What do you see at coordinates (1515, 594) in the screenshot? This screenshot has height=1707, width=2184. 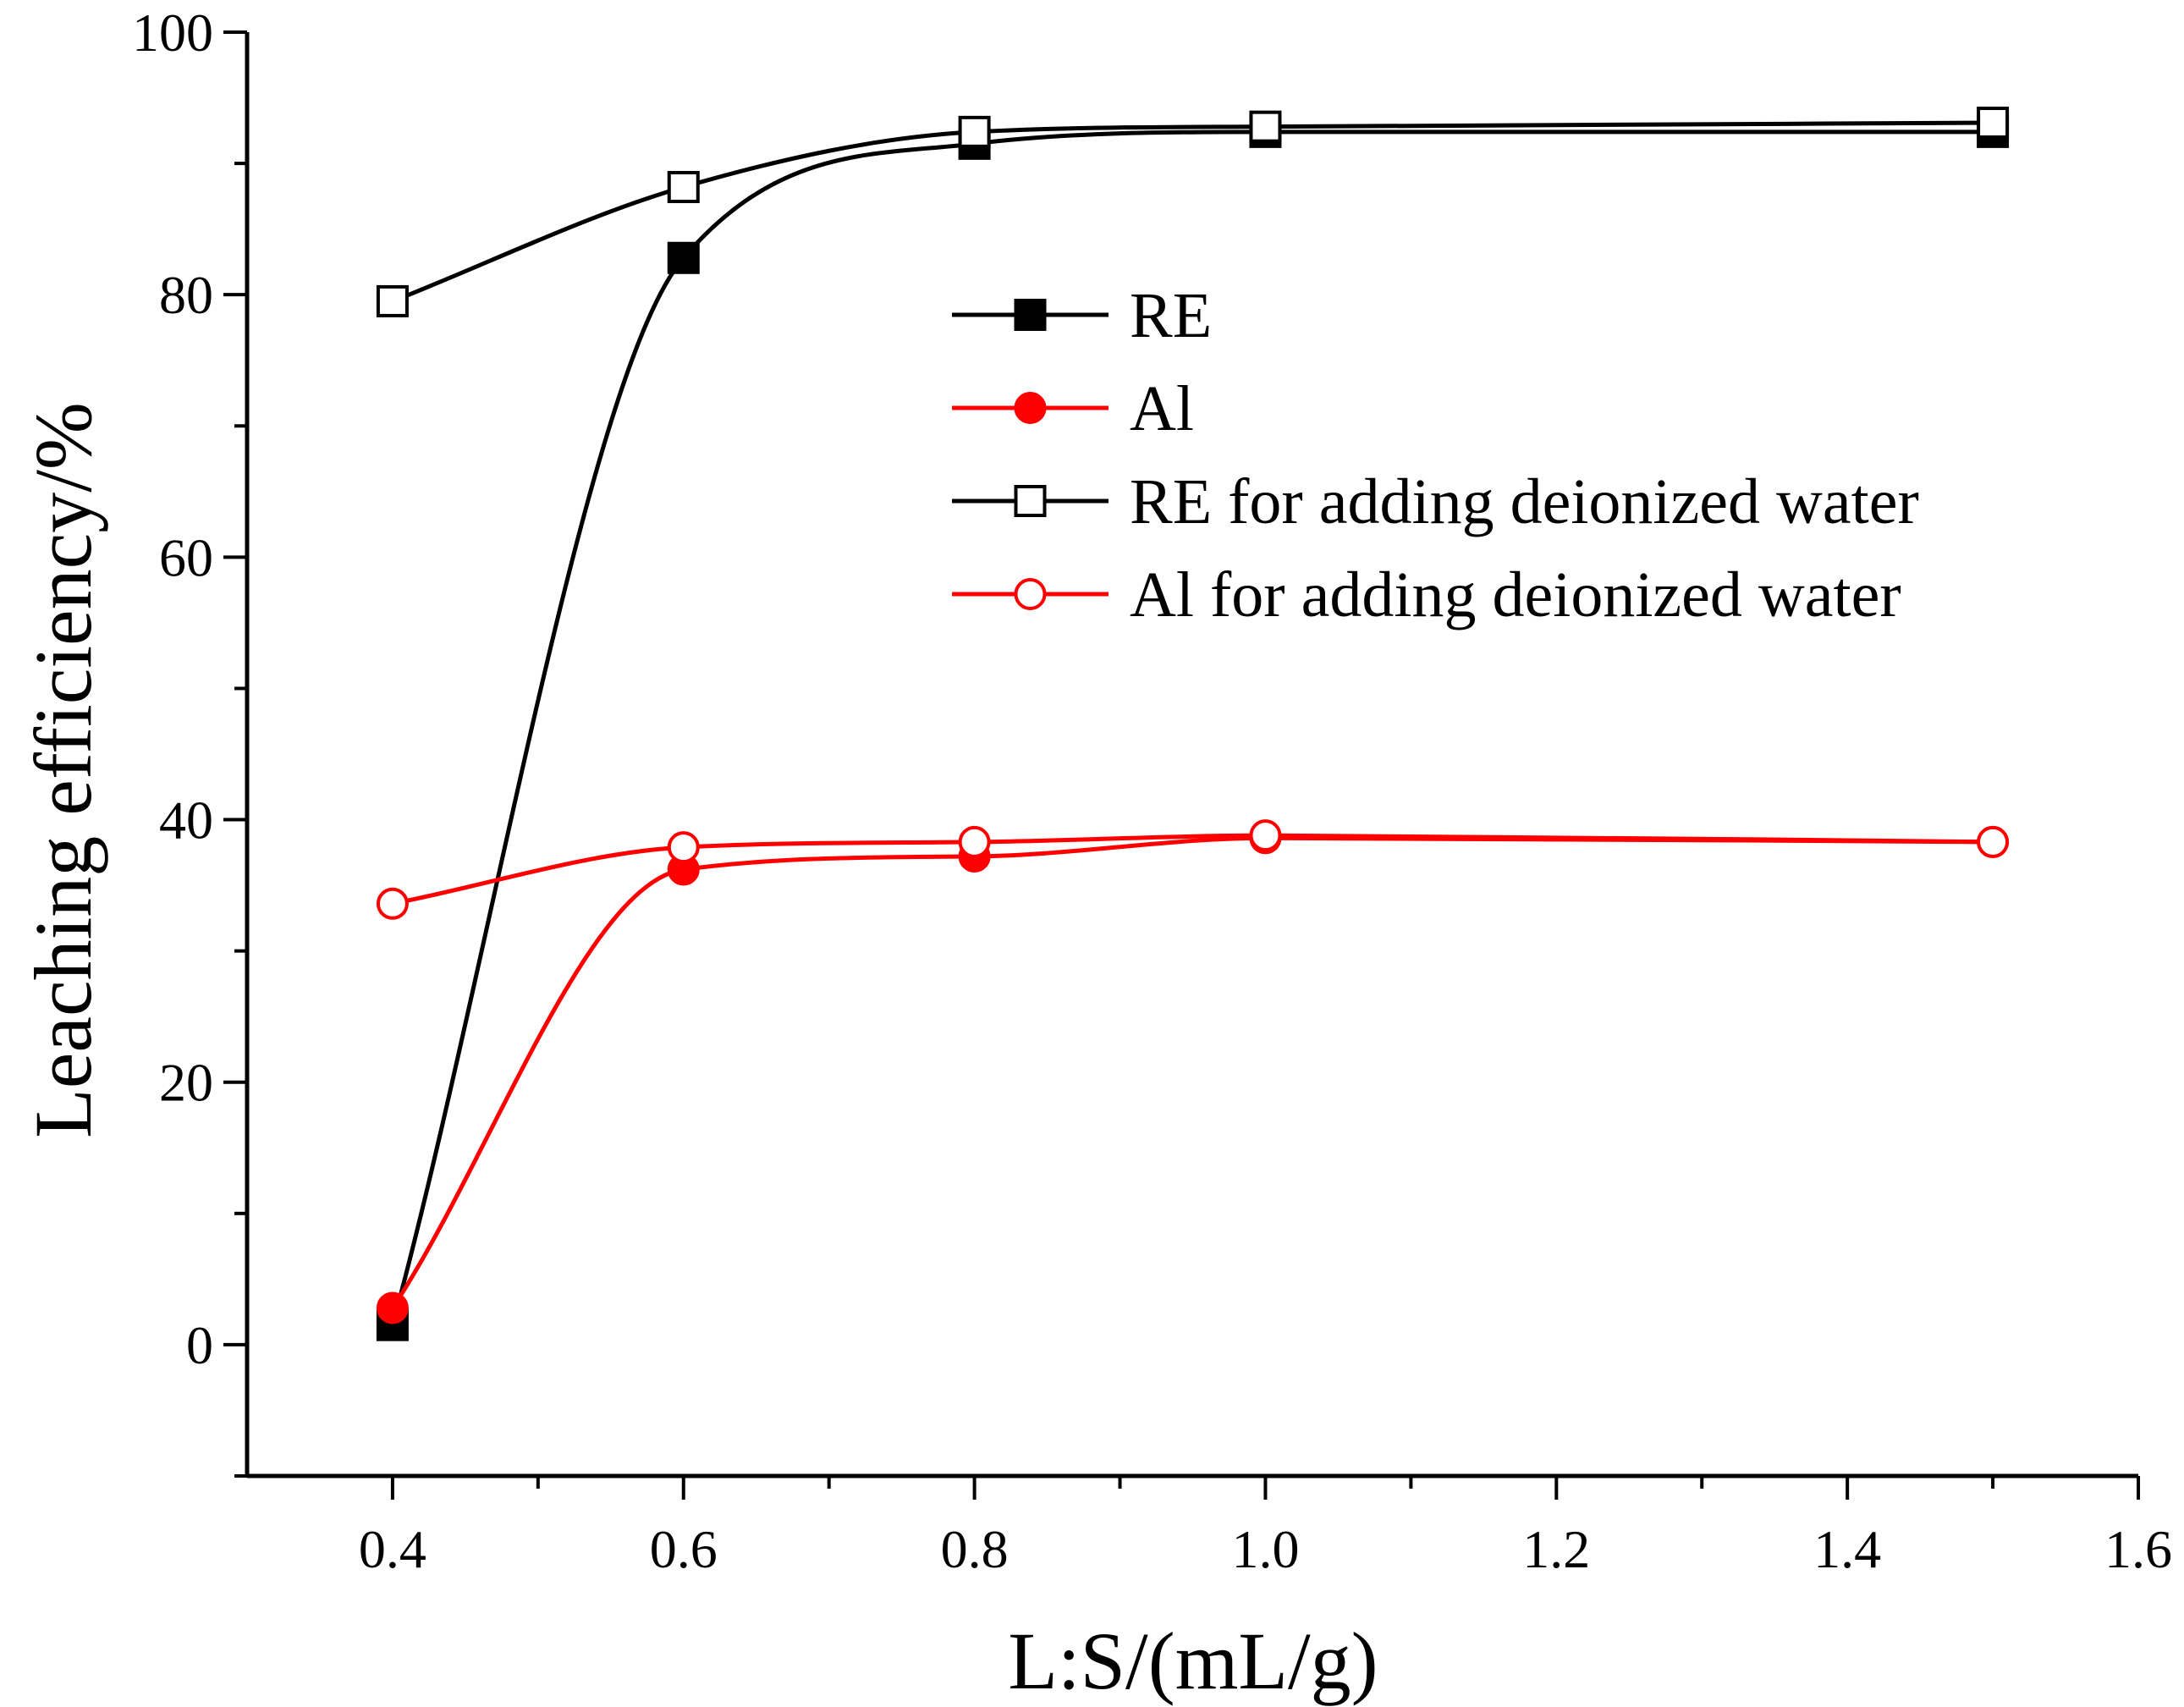 I see `legend-label-al-for-adding-deionized-water: Al for adding deionized water` at bounding box center [1515, 594].